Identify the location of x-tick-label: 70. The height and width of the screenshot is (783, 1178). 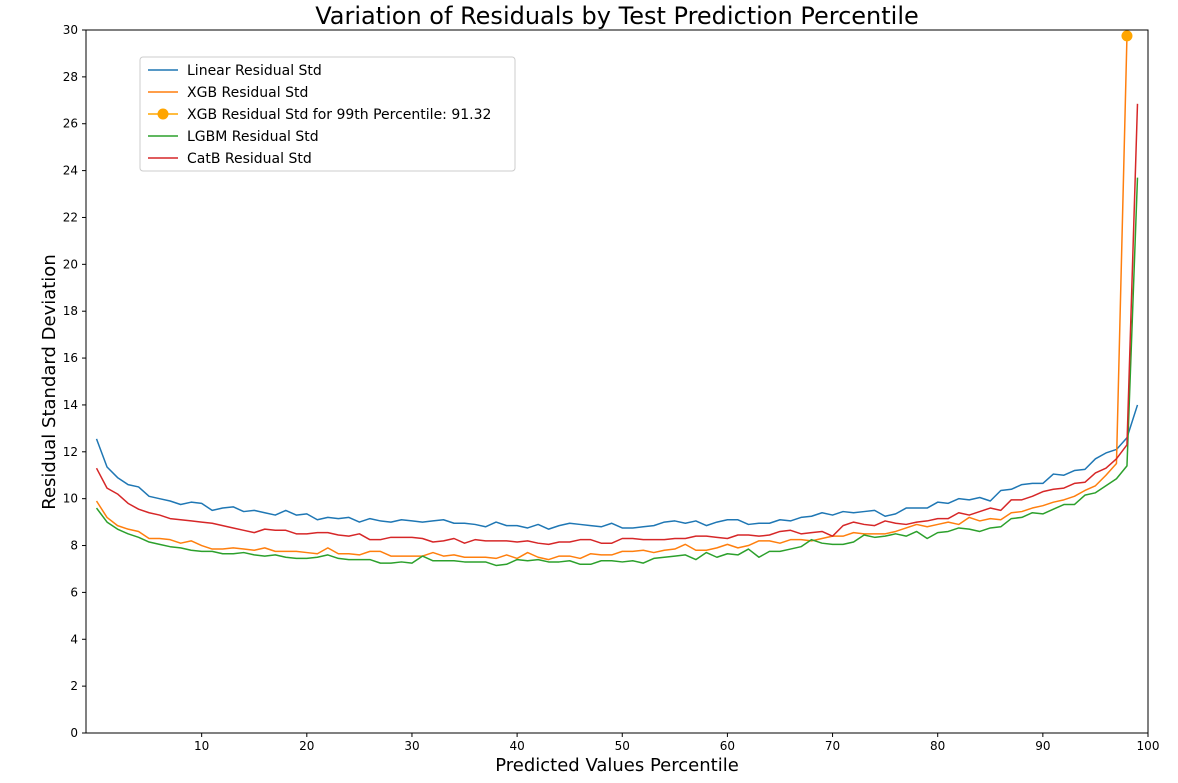
(832, 746).